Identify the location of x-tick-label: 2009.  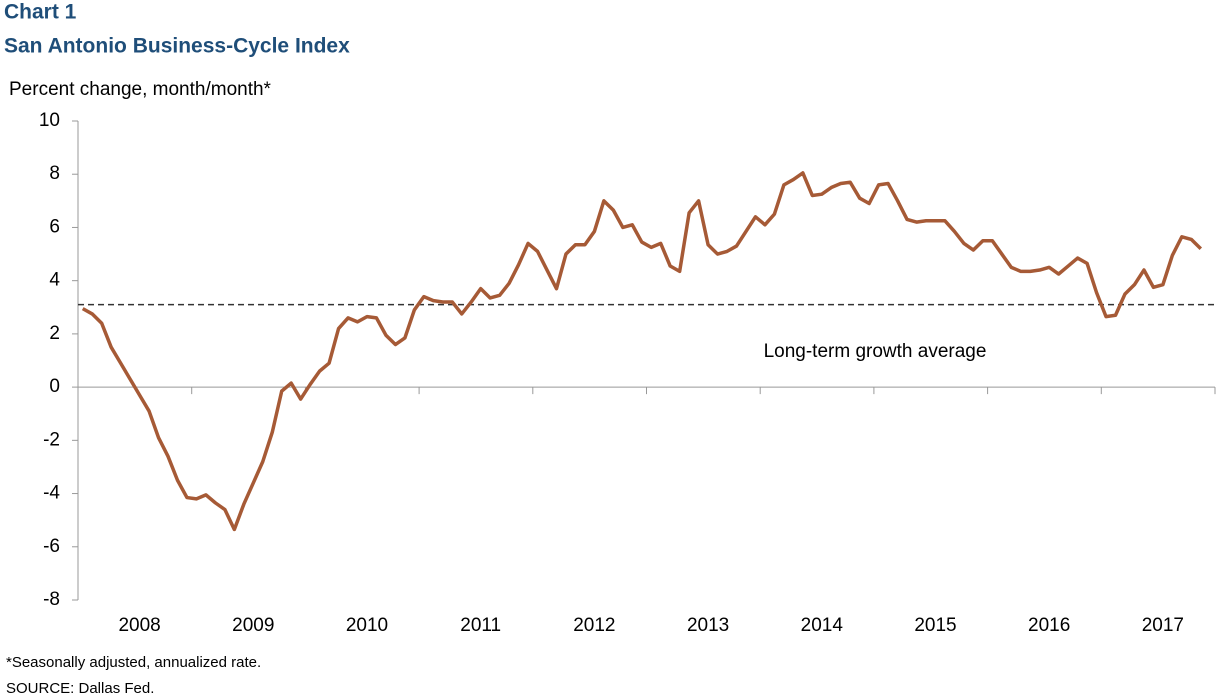
(253, 625).